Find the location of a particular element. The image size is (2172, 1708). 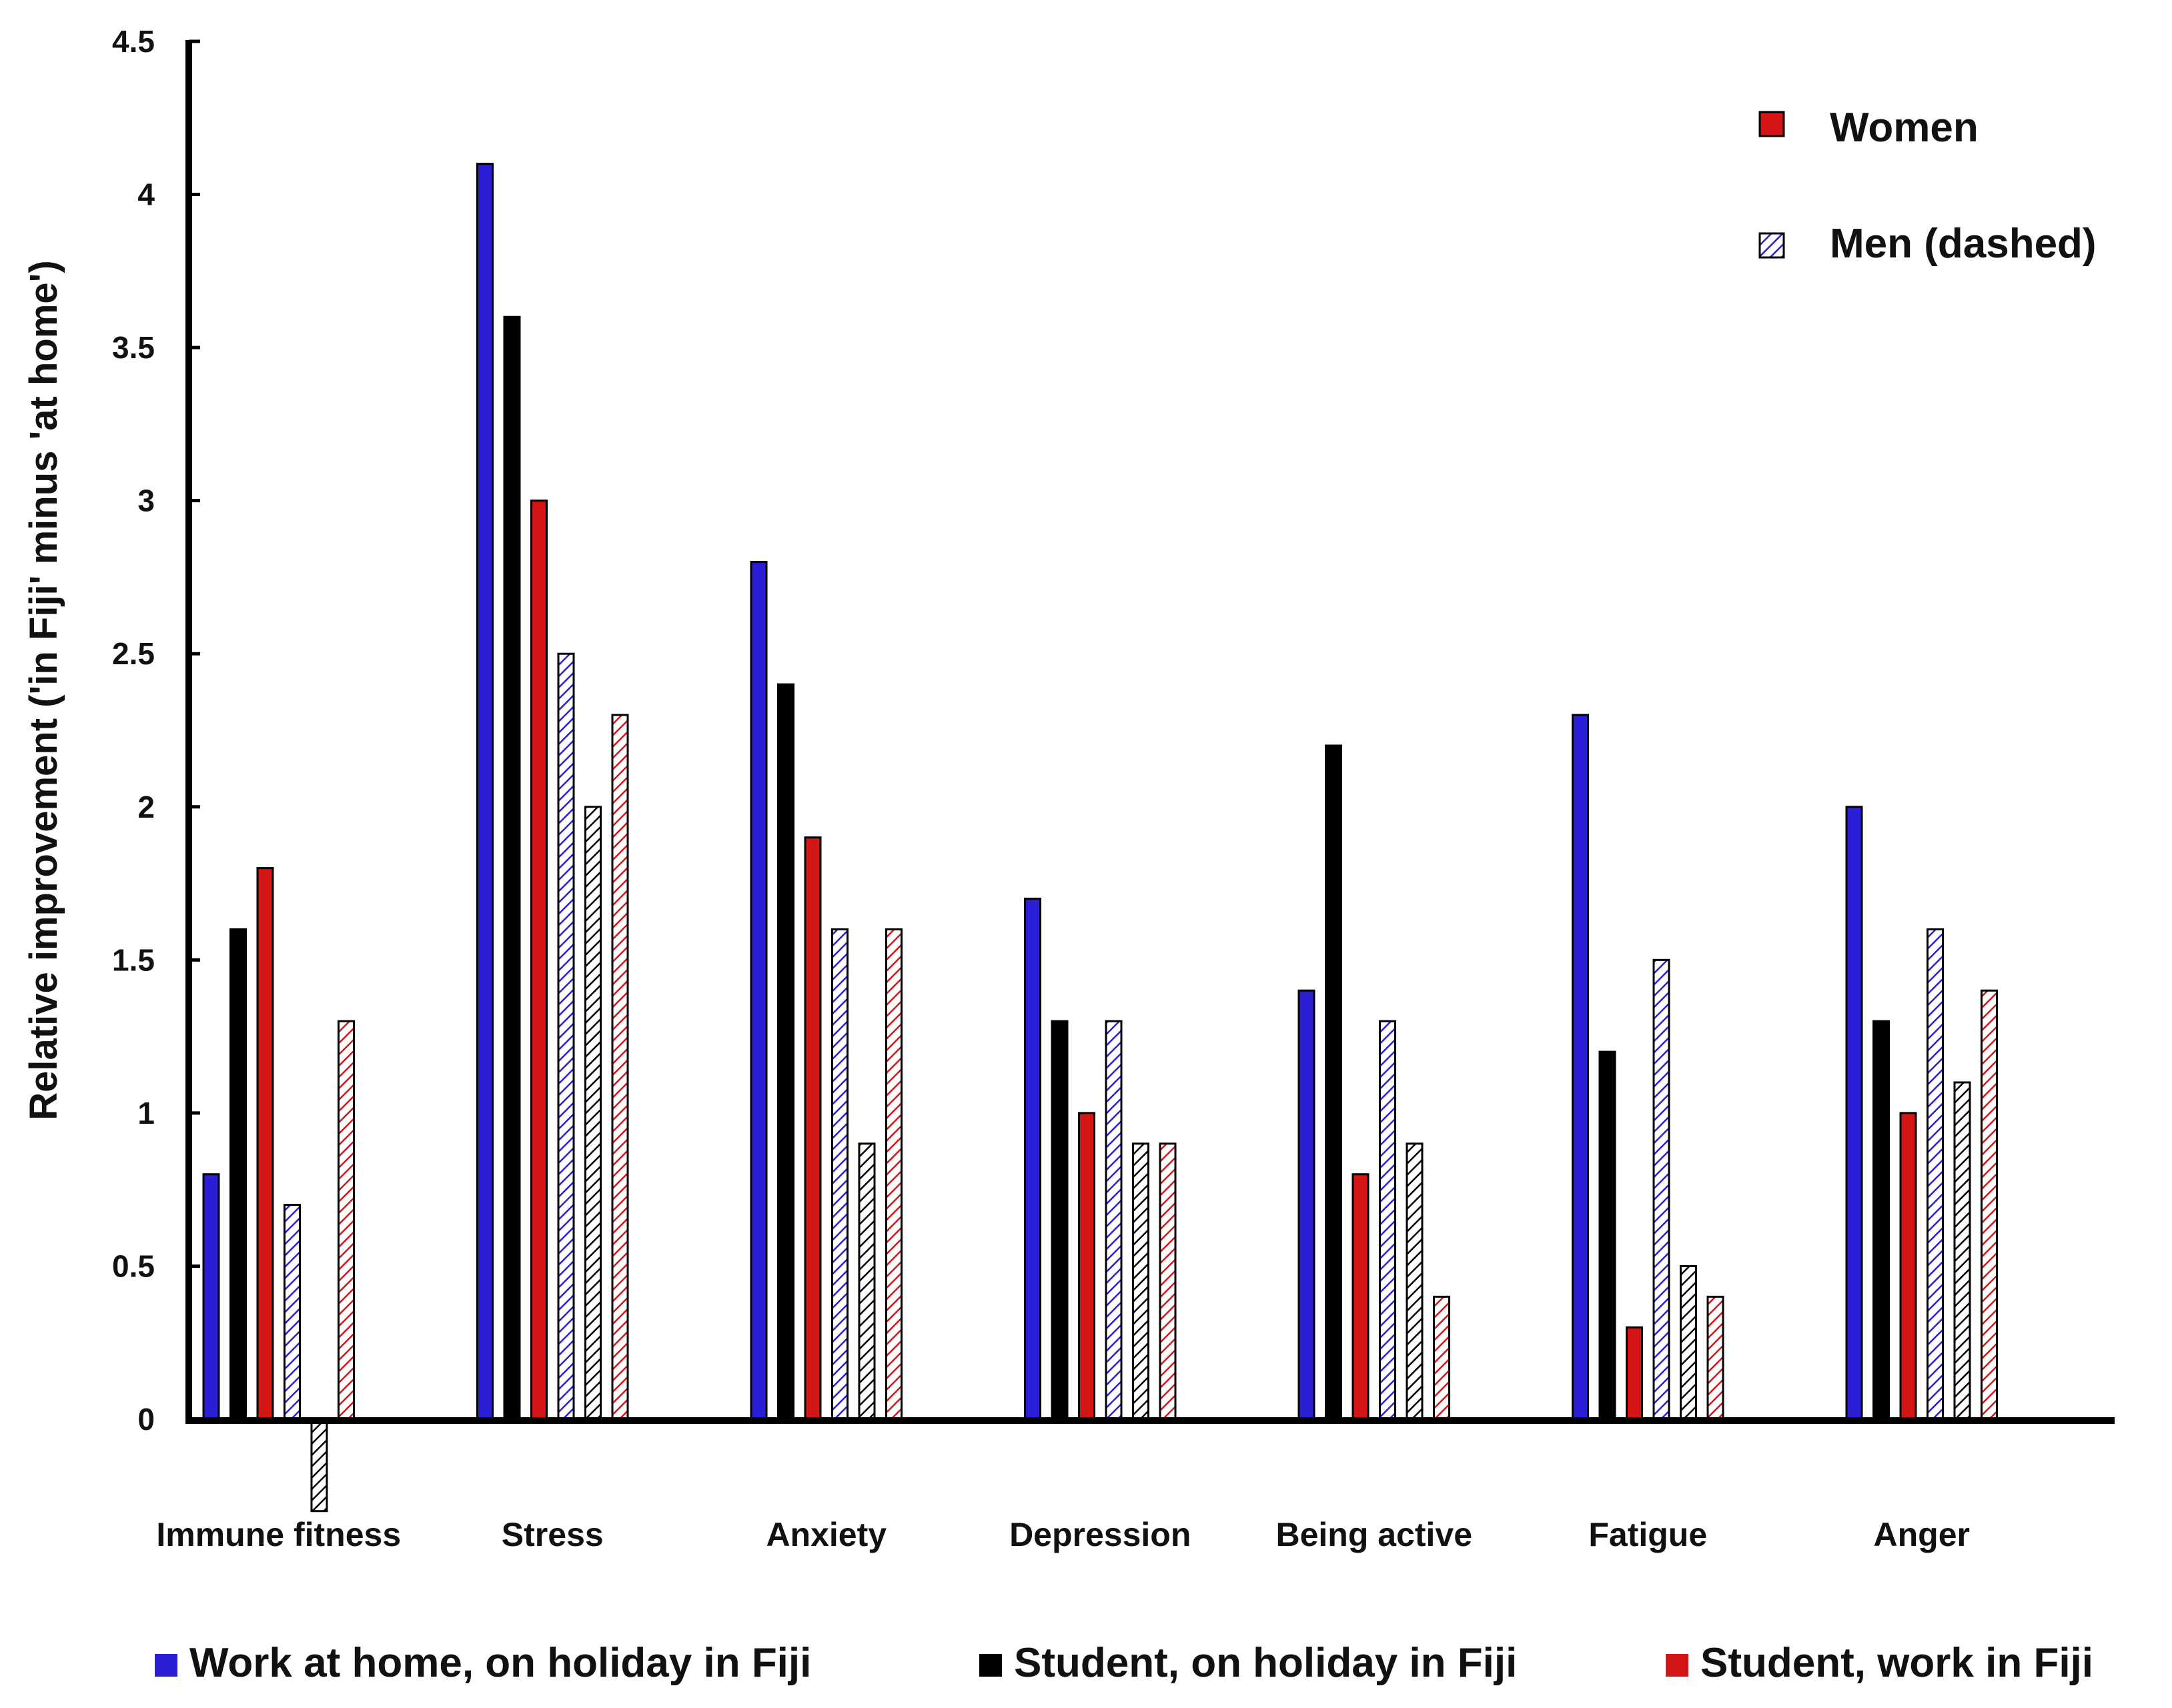

y-tick-label: 4 is located at coordinates (146, 194).